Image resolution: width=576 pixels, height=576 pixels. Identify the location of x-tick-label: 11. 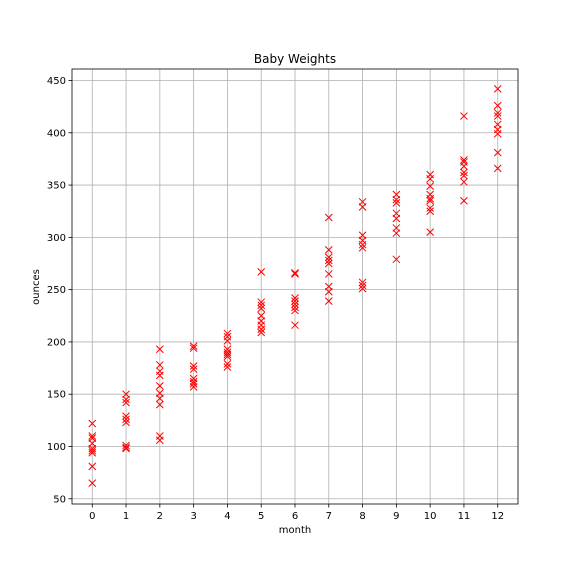
(464, 516).